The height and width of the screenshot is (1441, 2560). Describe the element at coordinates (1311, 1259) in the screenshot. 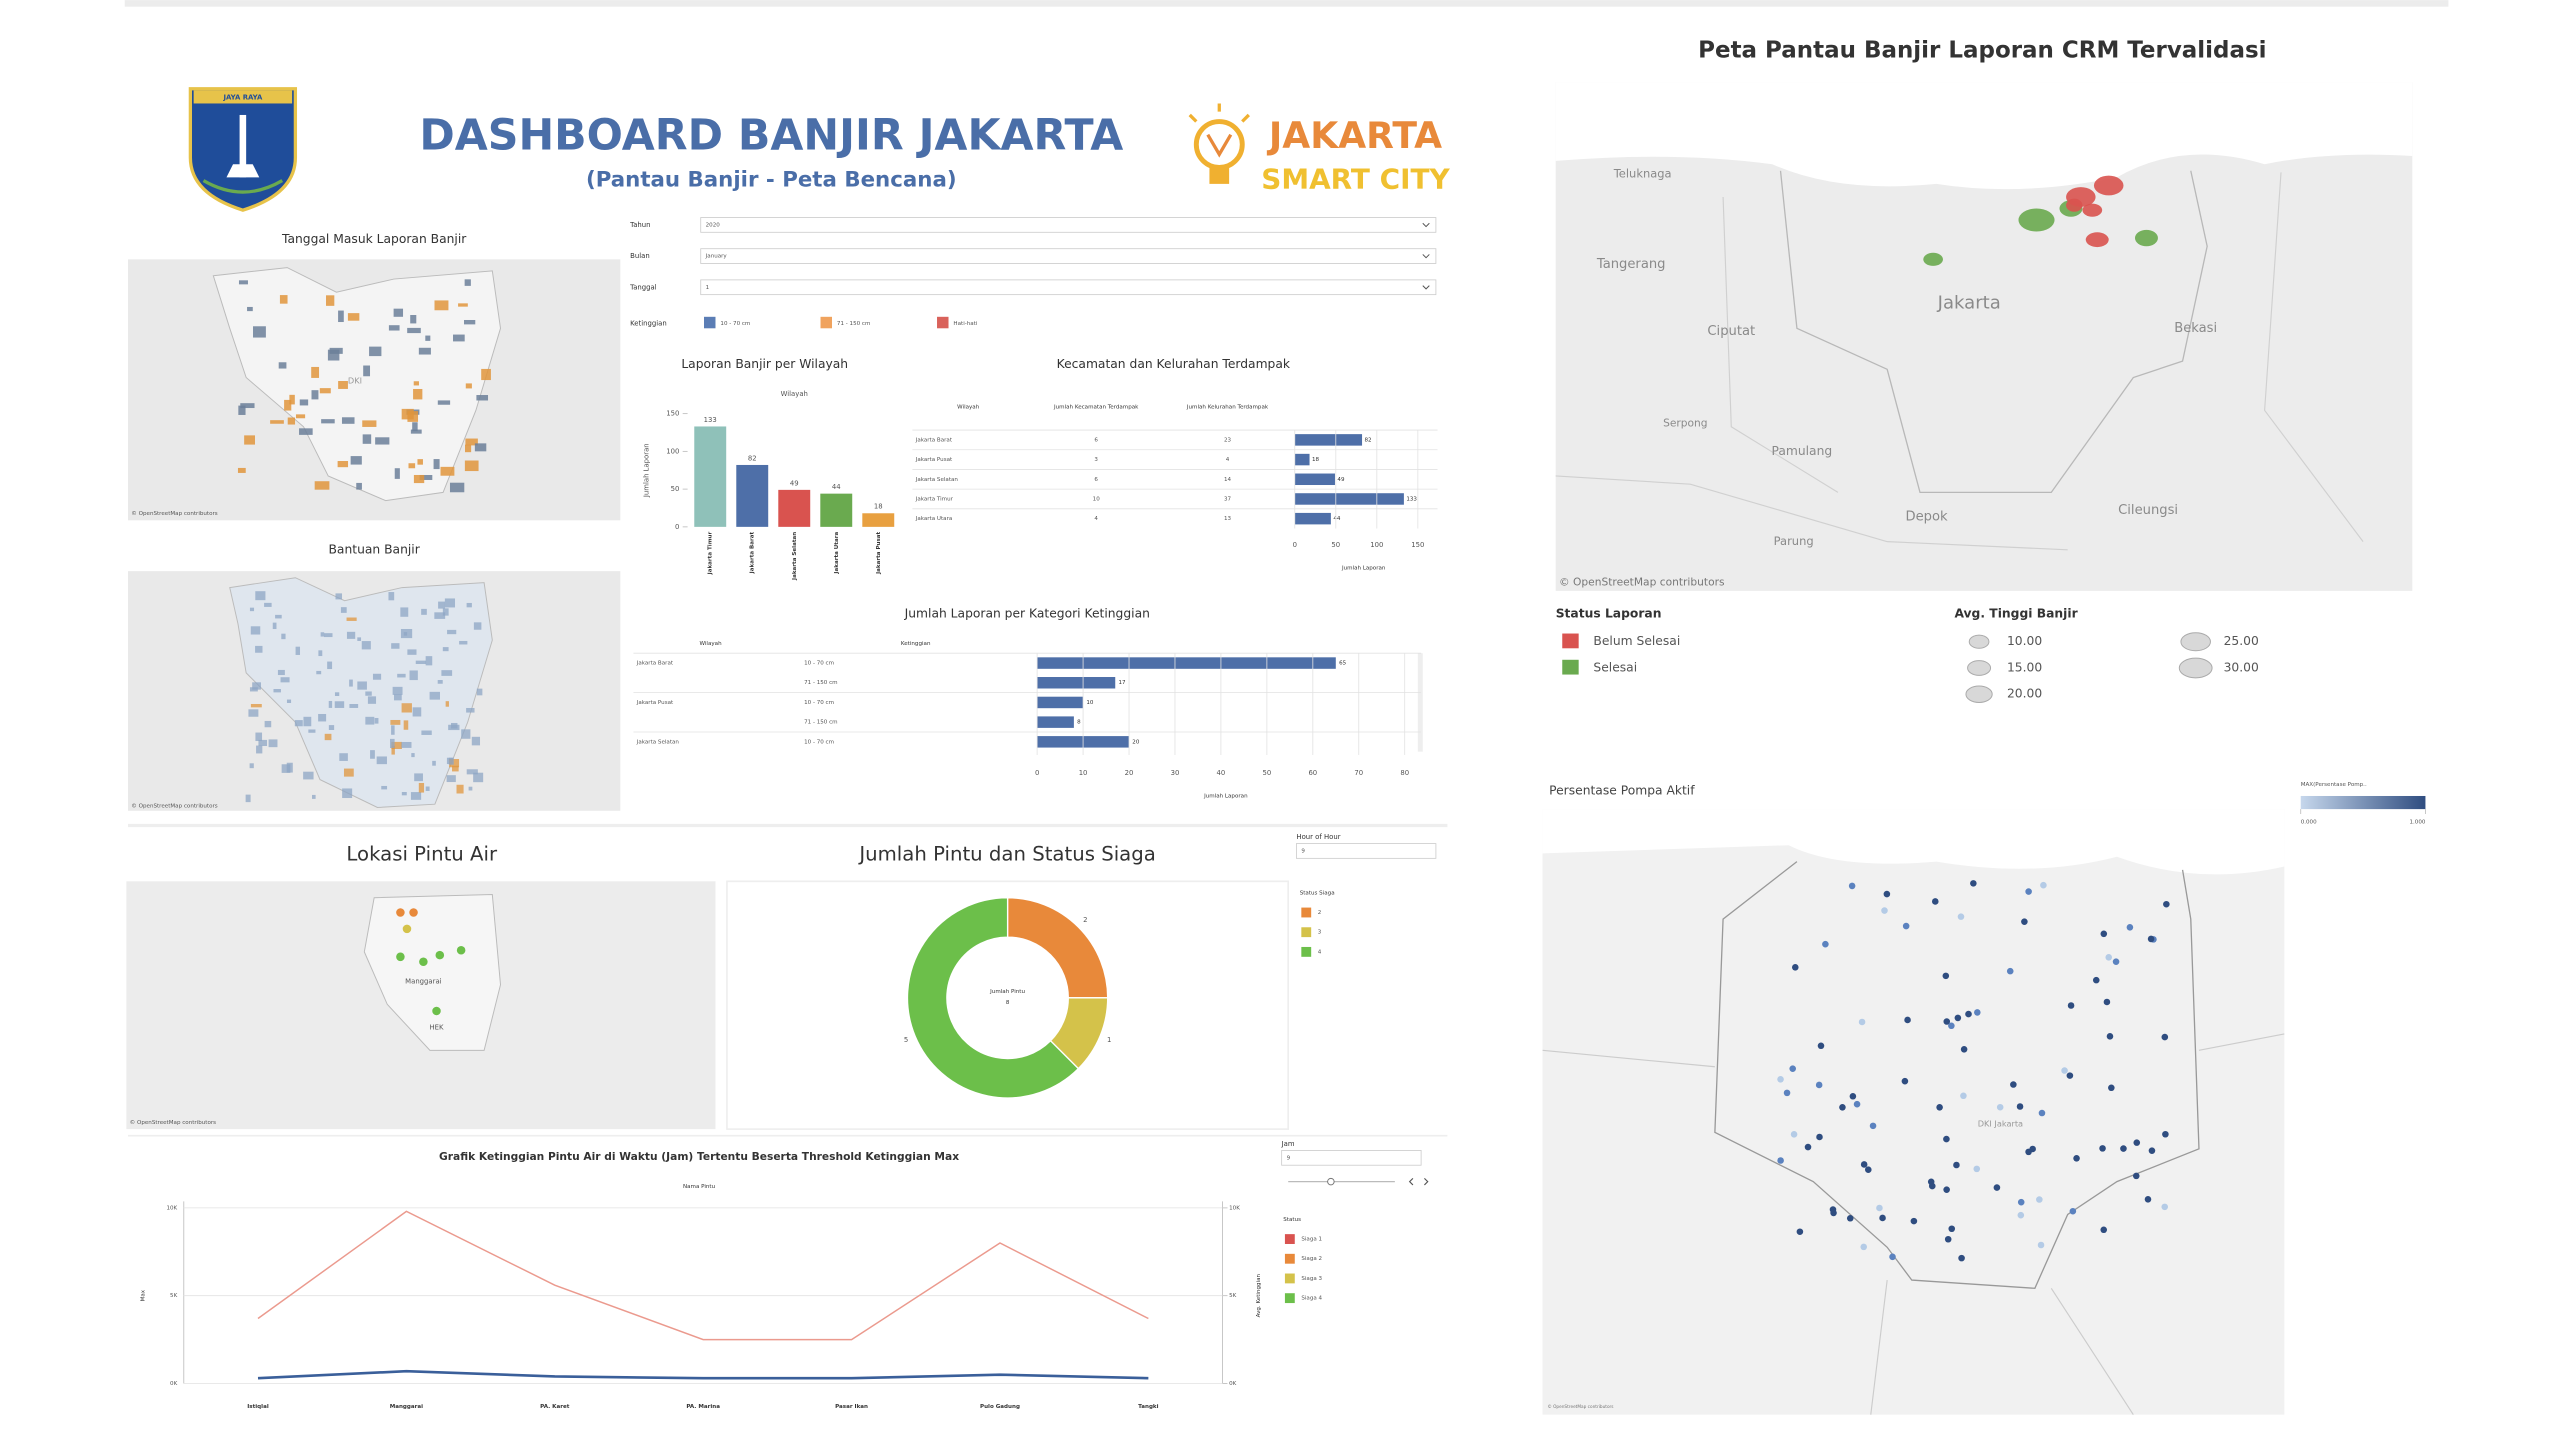

I see `legend-label: Siaga 2` at that location.